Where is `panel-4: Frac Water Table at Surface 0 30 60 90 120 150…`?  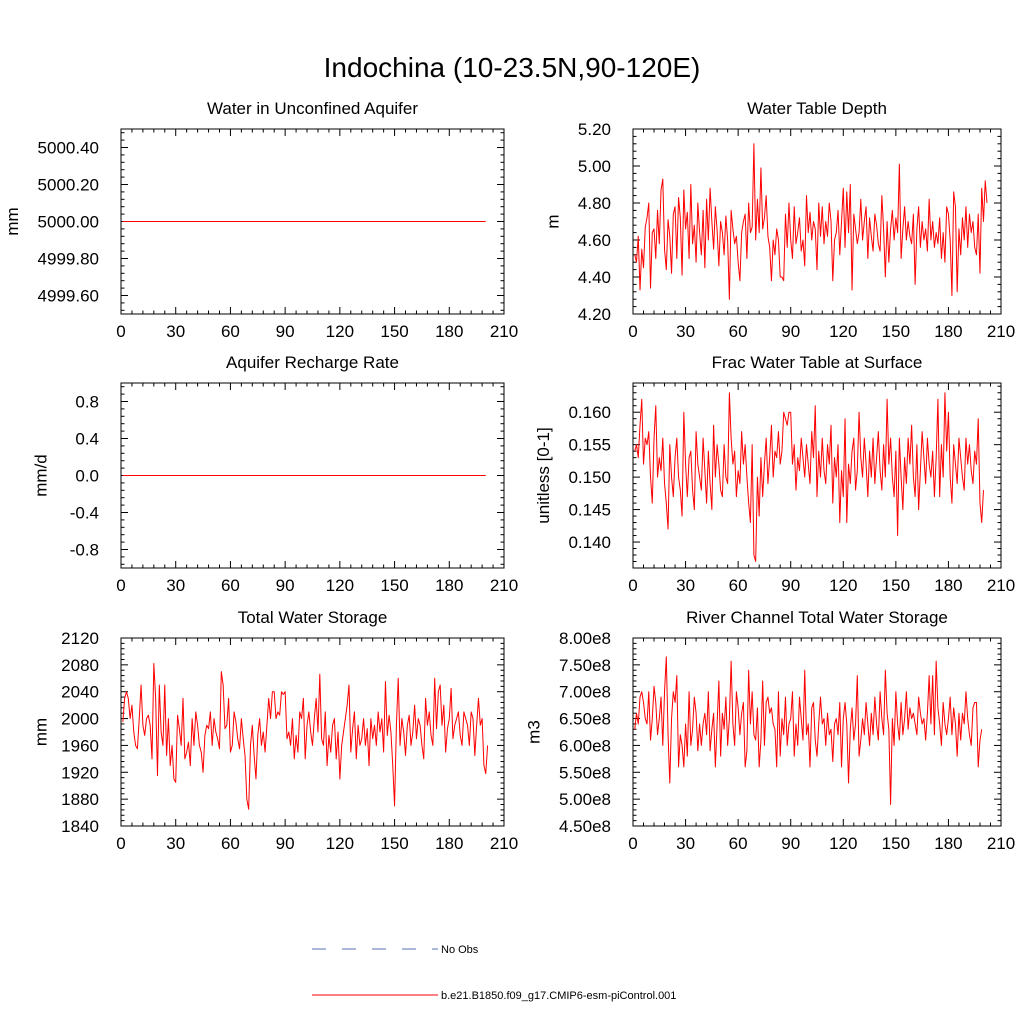
panel-4: Frac Water Table at Surface 0 30 60 90 120 150… is located at coordinates (774, 474).